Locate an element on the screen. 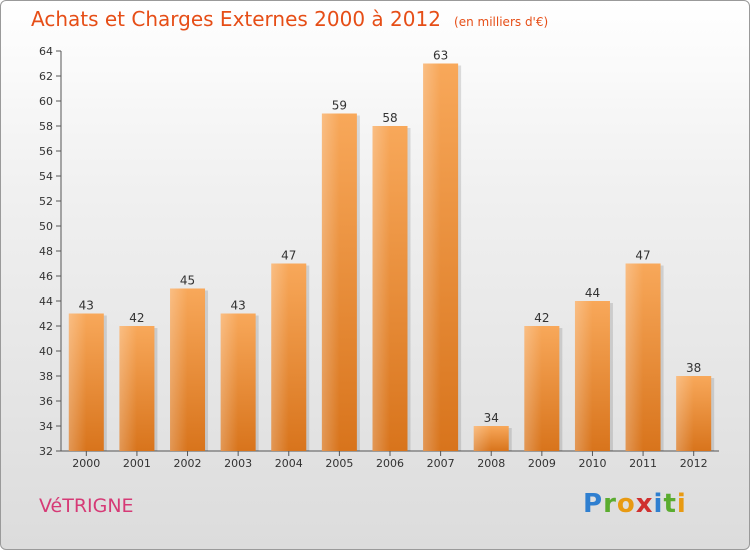 Image resolution: width=750 pixels, height=550 pixels. place-name: VéTRIGNE is located at coordinates (86, 506).